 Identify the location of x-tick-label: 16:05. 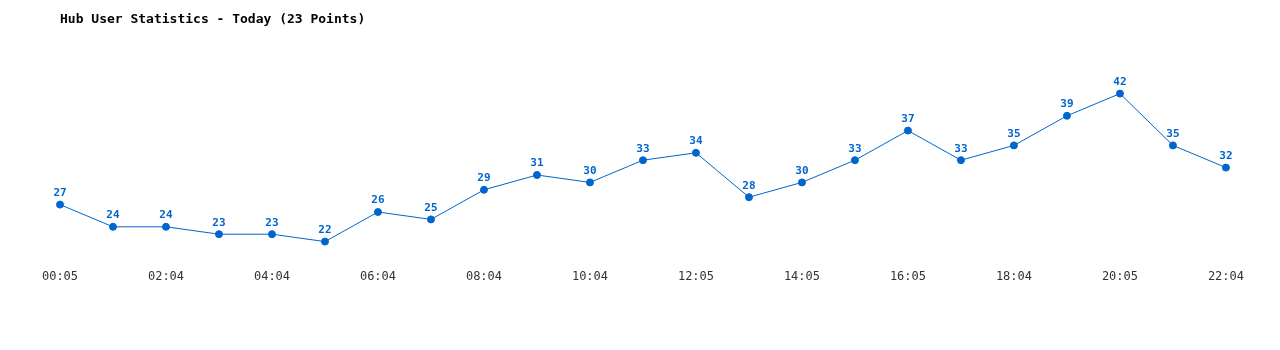
(908, 275).